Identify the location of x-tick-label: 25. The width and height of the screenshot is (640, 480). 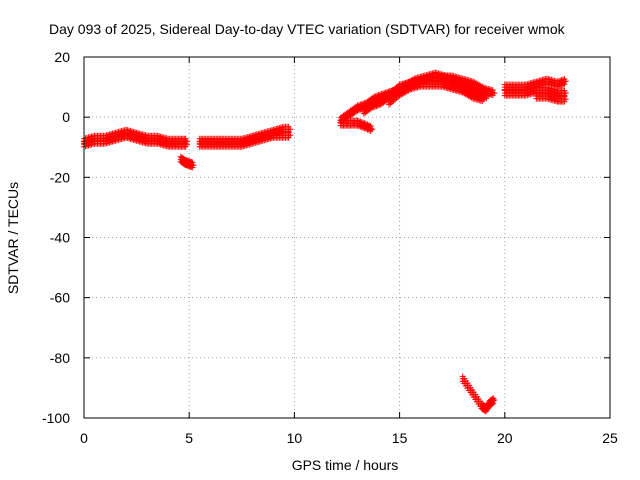
(610, 438).